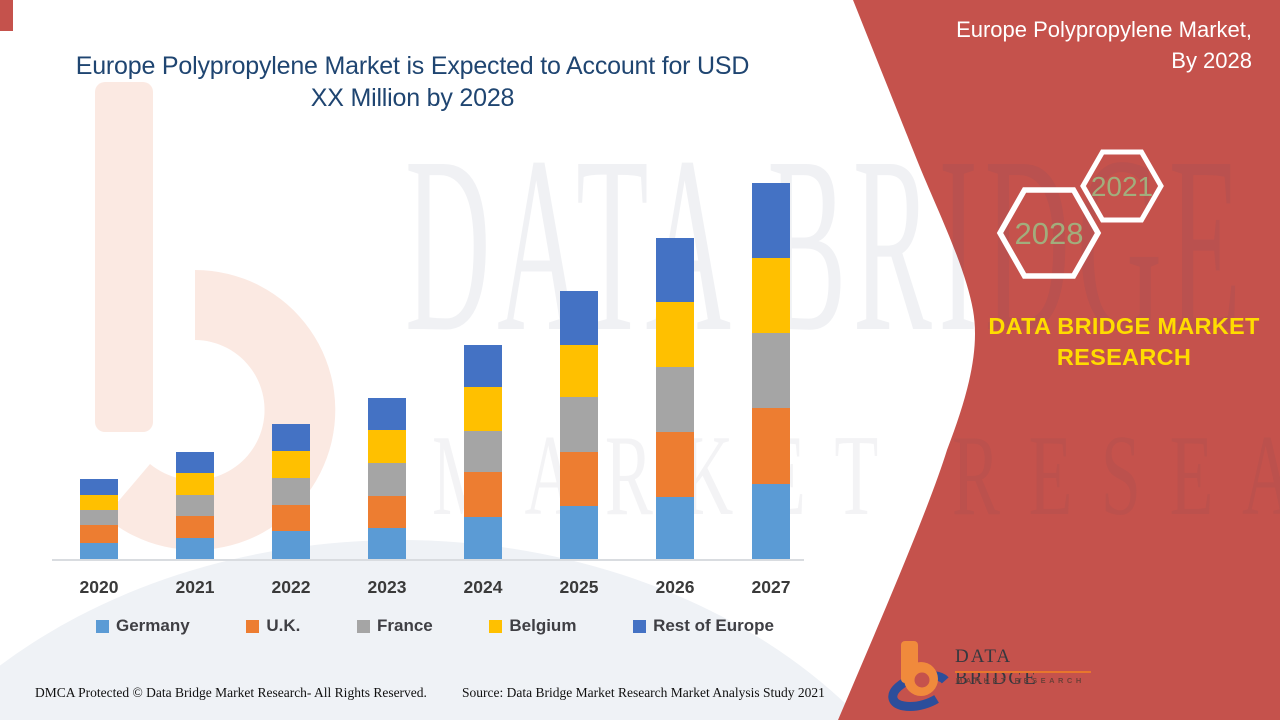  Describe the element at coordinates (435, 626) in the screenshot. I see `chart-legend: Germany U.K. France Belgium Rest of Europe` at that location.